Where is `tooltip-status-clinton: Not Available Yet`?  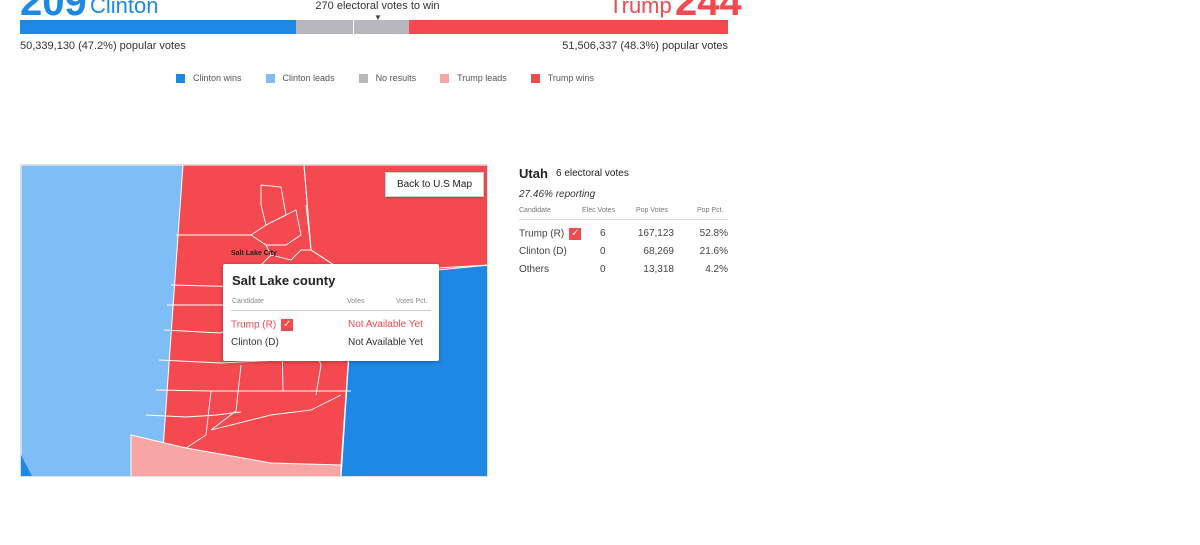
tooltip-status-clinton: Not Available Yet is located at coordinates (385, 342).